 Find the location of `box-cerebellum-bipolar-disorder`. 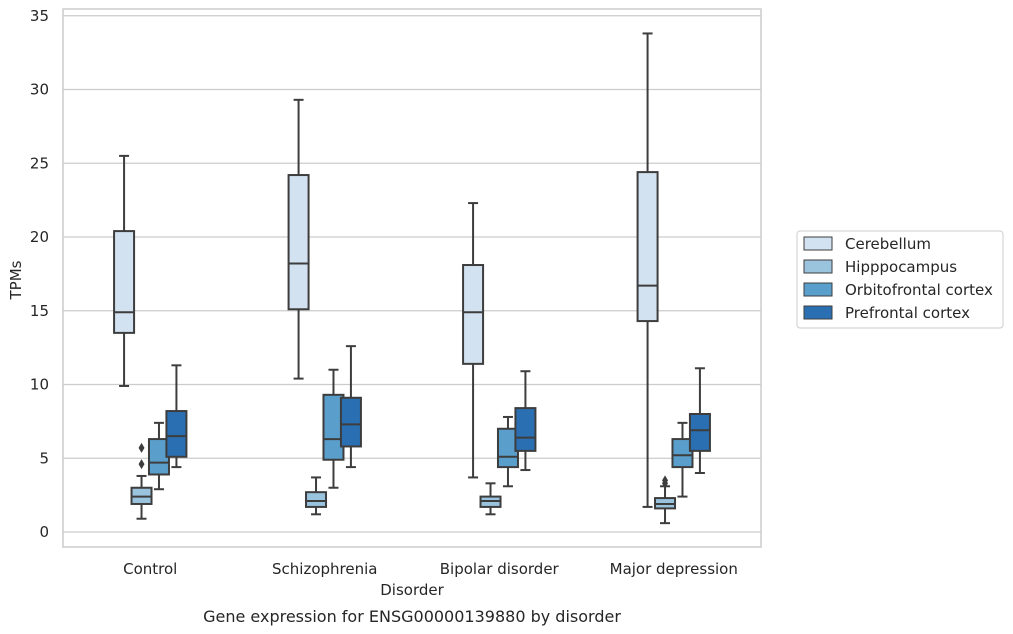

box-cerebellum-bipolar-disorder is located at coordinates (473, 340).